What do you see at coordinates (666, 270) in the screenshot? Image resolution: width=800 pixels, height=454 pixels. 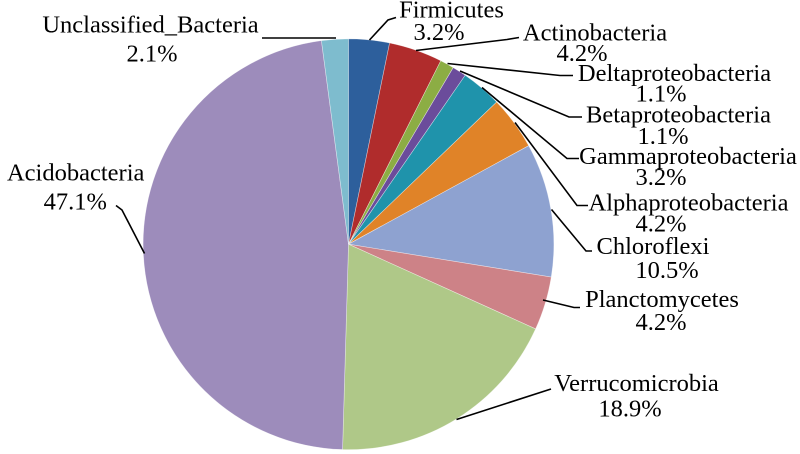 I see `svg-text: 10.5%` at bounding box center [666, 270].